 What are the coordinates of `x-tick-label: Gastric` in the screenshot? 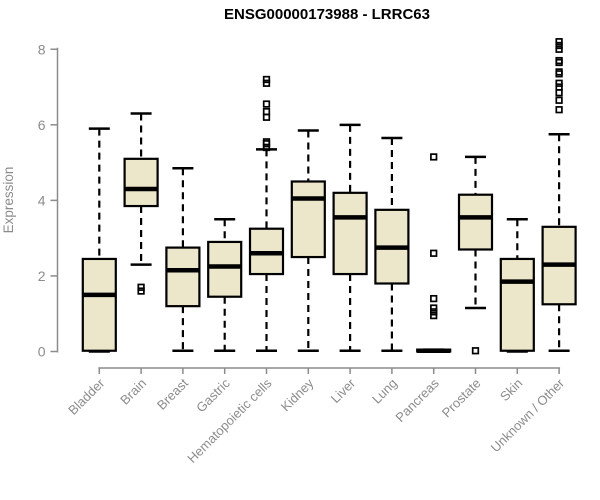 It's located at (213, 395).